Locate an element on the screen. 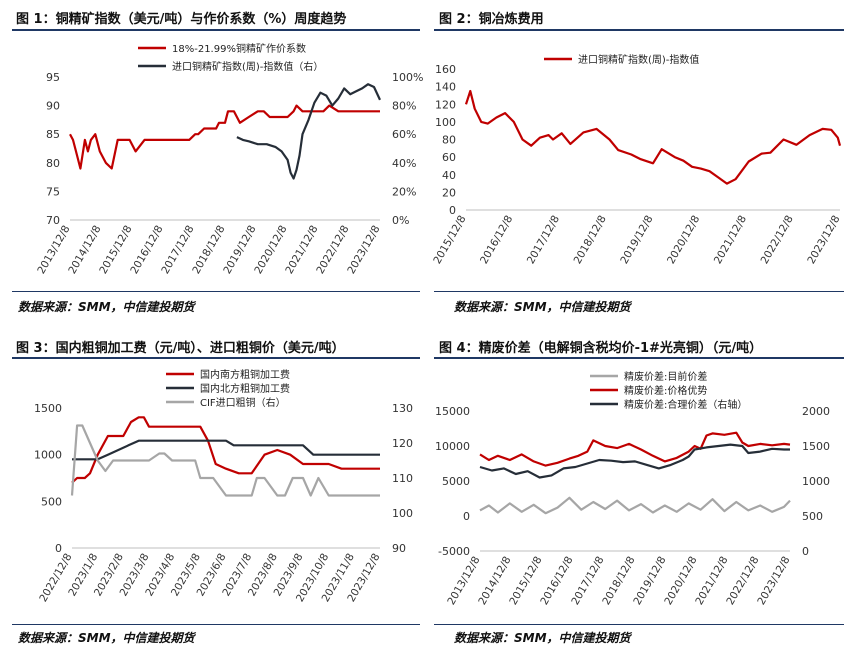 The width and height of the screenshot is (849, 655). x-tick-label: 2019/12/8 is located at coordinates (636, 240).